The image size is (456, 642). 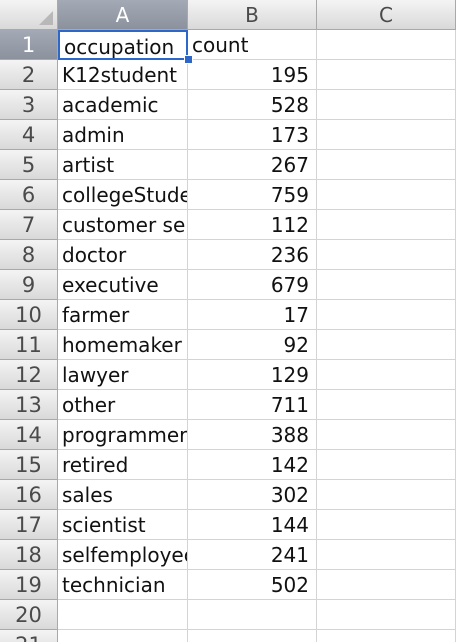 I want to click on row-header: 11, so click(x=29, y=345).